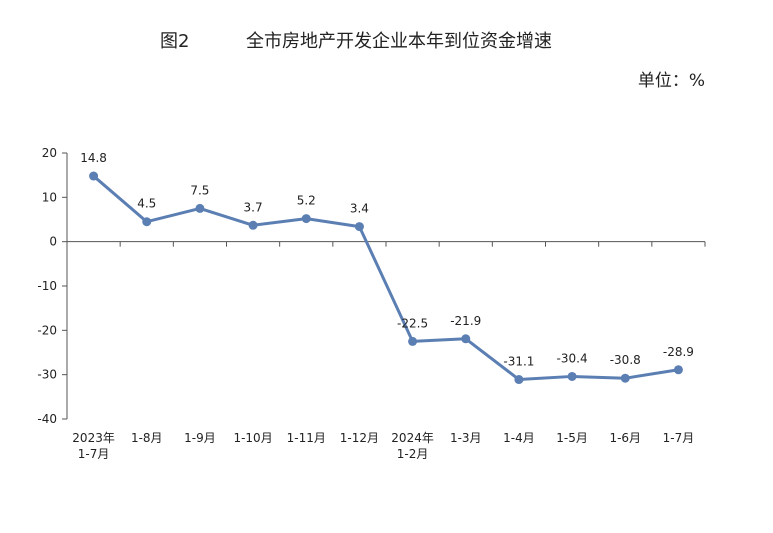  Describe the element at coordinates (679, 438) in the screenshot. I see `x-tick-label: 1-7月` at that location.